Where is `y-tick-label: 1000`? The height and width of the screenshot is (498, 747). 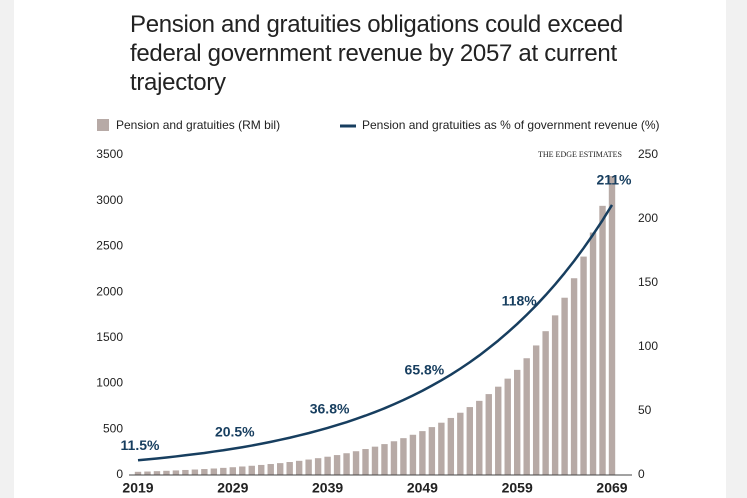
y-tick-label: 1000 is located at coordinates (109, 383).